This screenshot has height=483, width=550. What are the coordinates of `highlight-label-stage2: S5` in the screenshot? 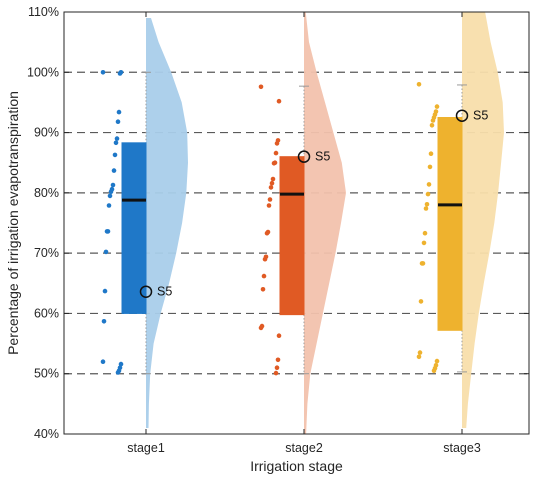 It's located at (322, 157).